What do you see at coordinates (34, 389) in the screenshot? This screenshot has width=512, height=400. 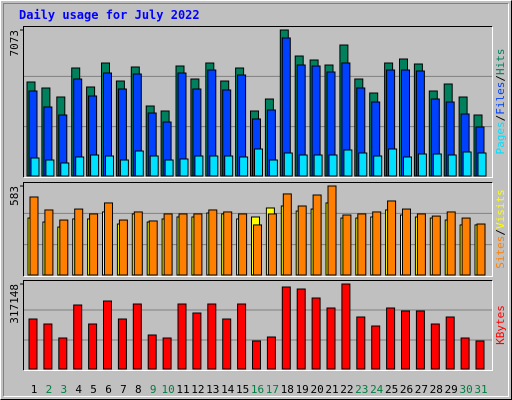 I see `x-tick-label: 1` at bounding box center [34, 389].